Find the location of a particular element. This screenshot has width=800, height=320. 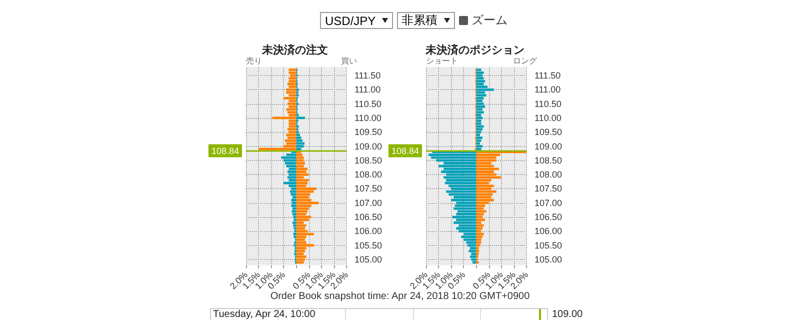

text: 売り is located at coordinates (254, 61).